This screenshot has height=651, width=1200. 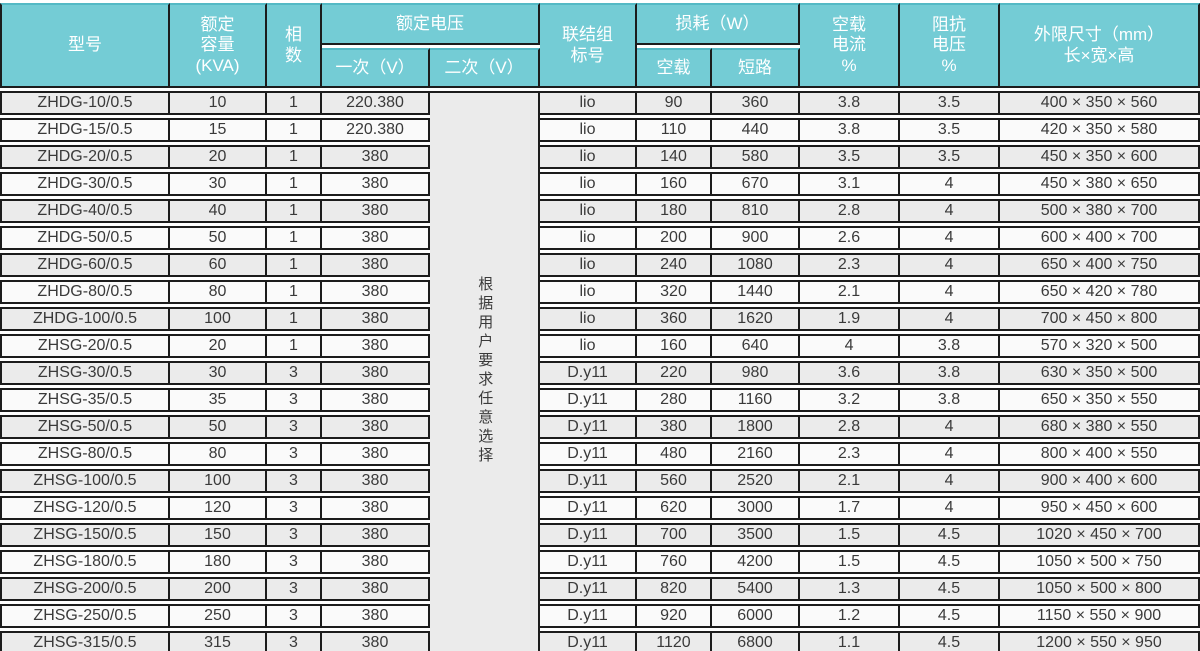 What do you see at coordinates (674, 481) in the screenshot?
I see `cell-loss-no-load: 560` at bounding box center [674, 481].